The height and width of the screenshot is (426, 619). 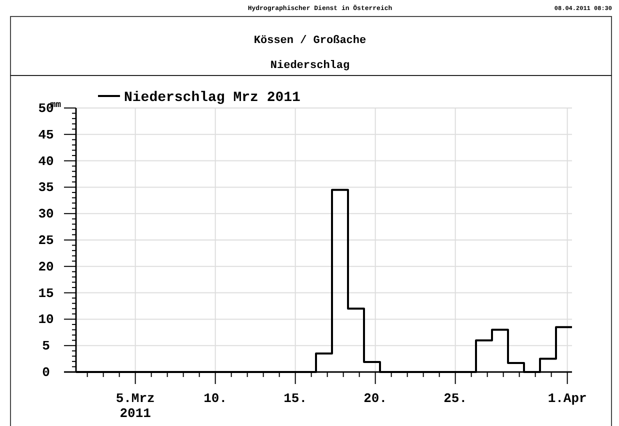 What do you see at coordinates (46, 320) in the screenshot?
I see `y-tick-label: 10` at bounding box center [46, 320].